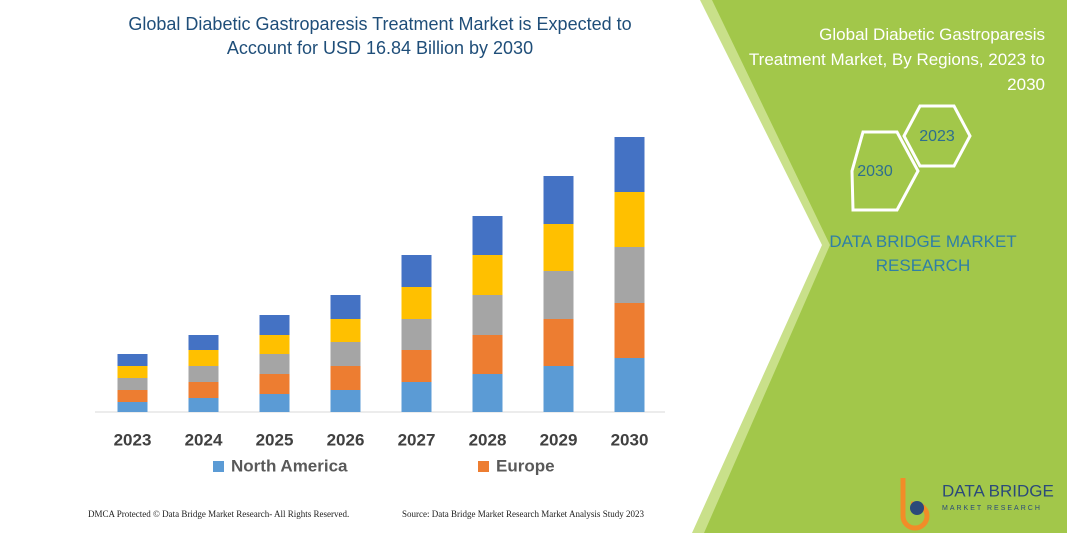  I want to click on x-tick-label: 2030, so click(630, 439).